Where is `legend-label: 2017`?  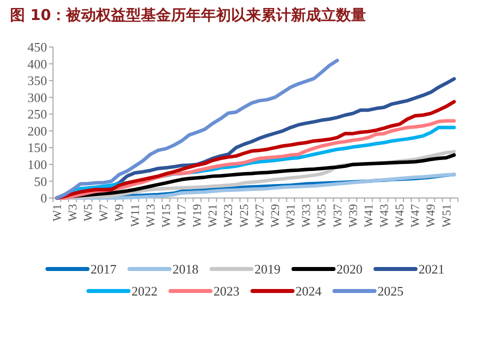
legend-label: 2017 is located at coordinates (103, 269).